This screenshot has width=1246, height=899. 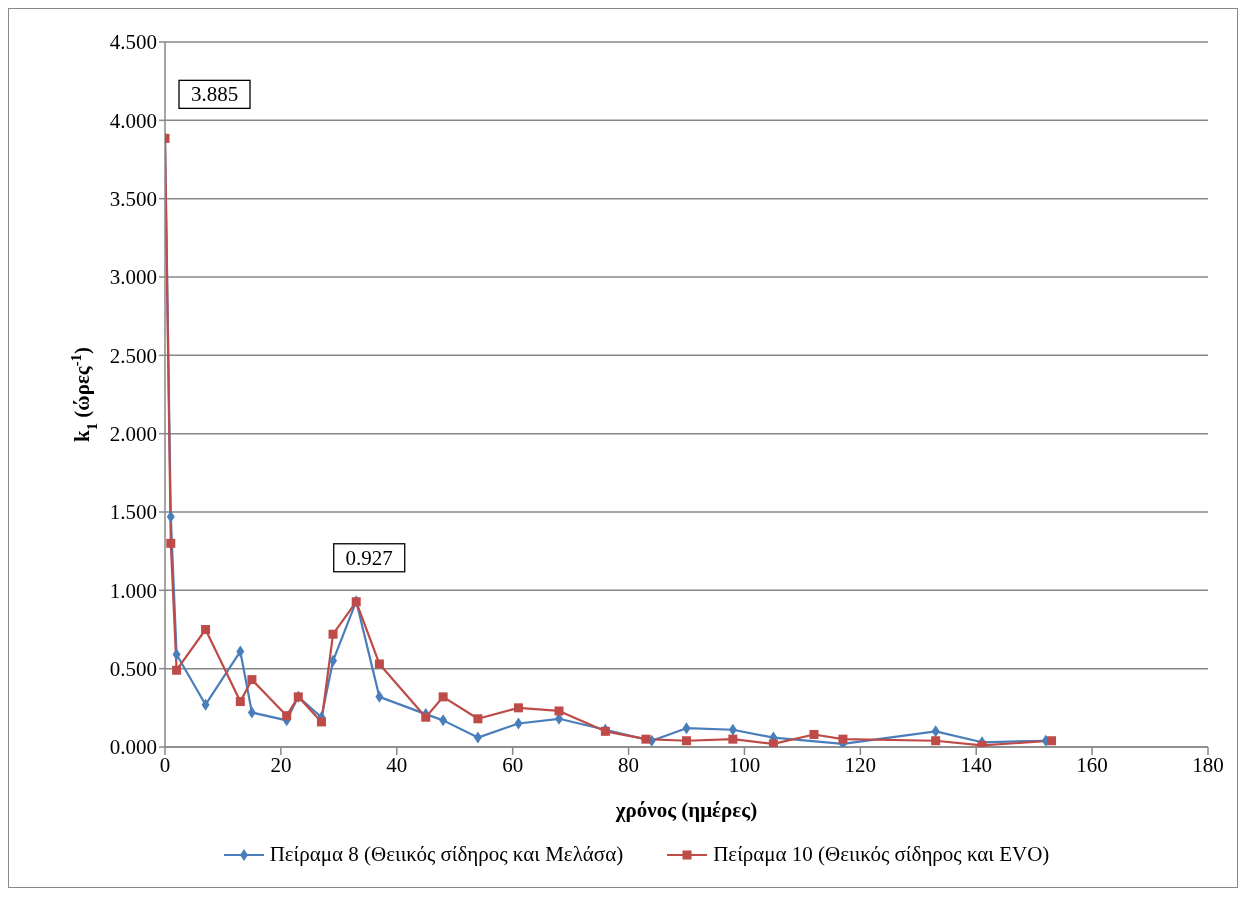 What do you see at coordinates (686, 810) in the screenshot?
I see `x-axis-title: χρόνος (ημέρες)` at bounding box center [686, 810].